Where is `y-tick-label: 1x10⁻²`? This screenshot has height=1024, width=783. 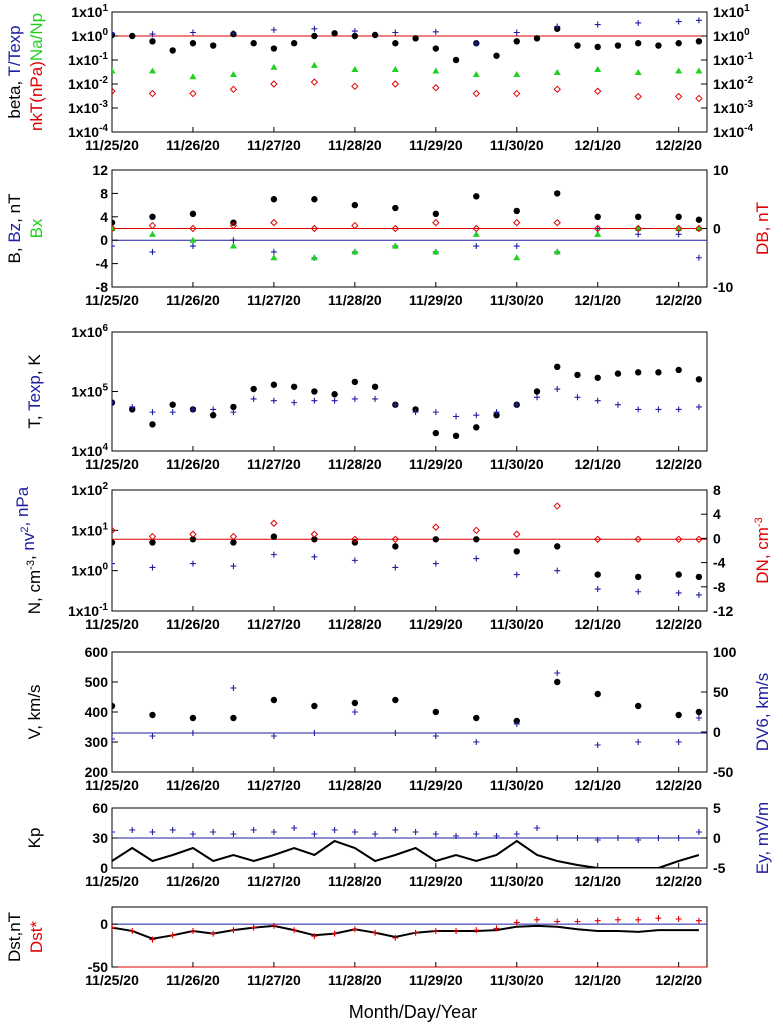 y-tick-label: 1x10⁻² is located at coordinates (88, 83).